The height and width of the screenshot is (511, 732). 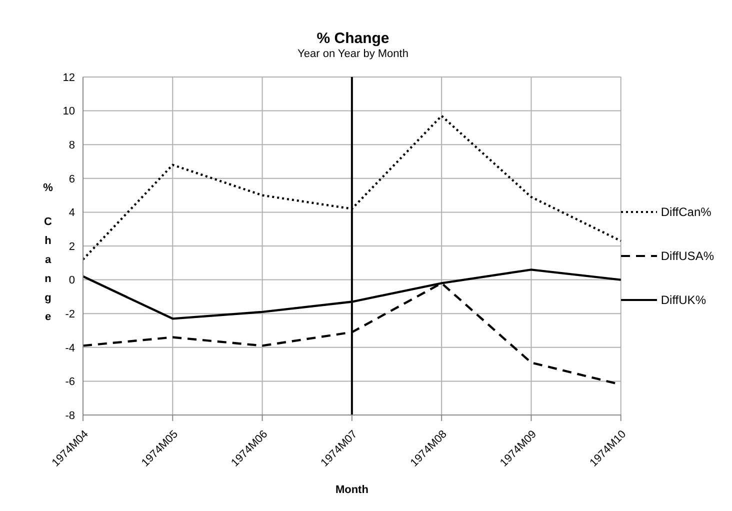 I want to click on y-tick-label: 10, so click(x=68, y=112).